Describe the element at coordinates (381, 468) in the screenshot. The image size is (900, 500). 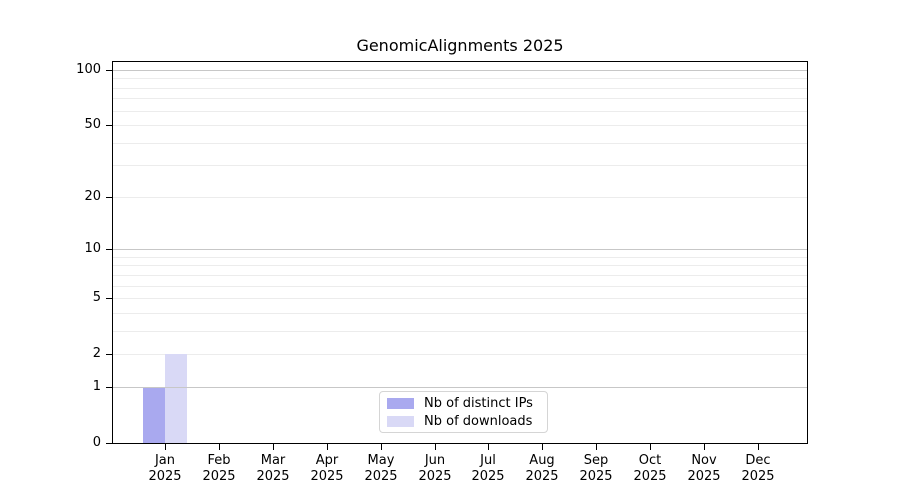
I see `x-tick-label: May 2025` at that location.